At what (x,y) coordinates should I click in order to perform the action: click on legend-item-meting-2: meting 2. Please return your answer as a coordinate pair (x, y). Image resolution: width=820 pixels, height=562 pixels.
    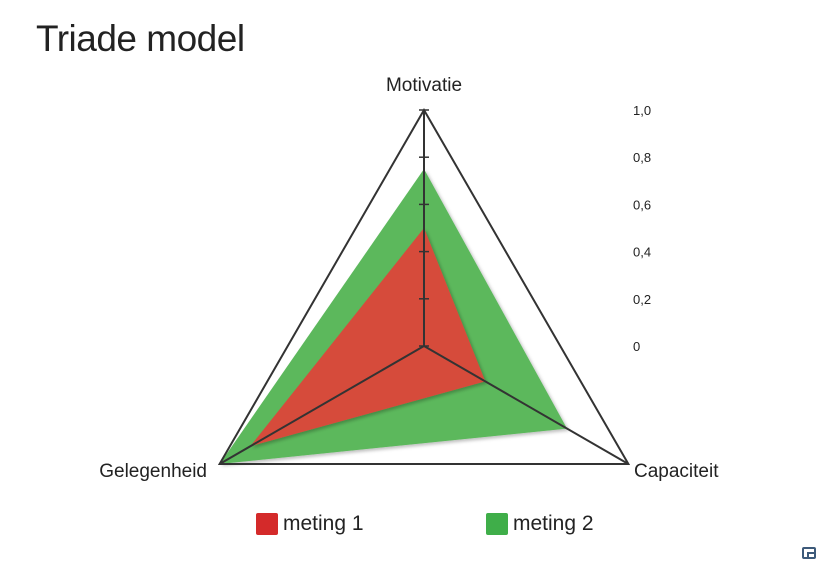
    Looking at the image, I should click on (540, 524).